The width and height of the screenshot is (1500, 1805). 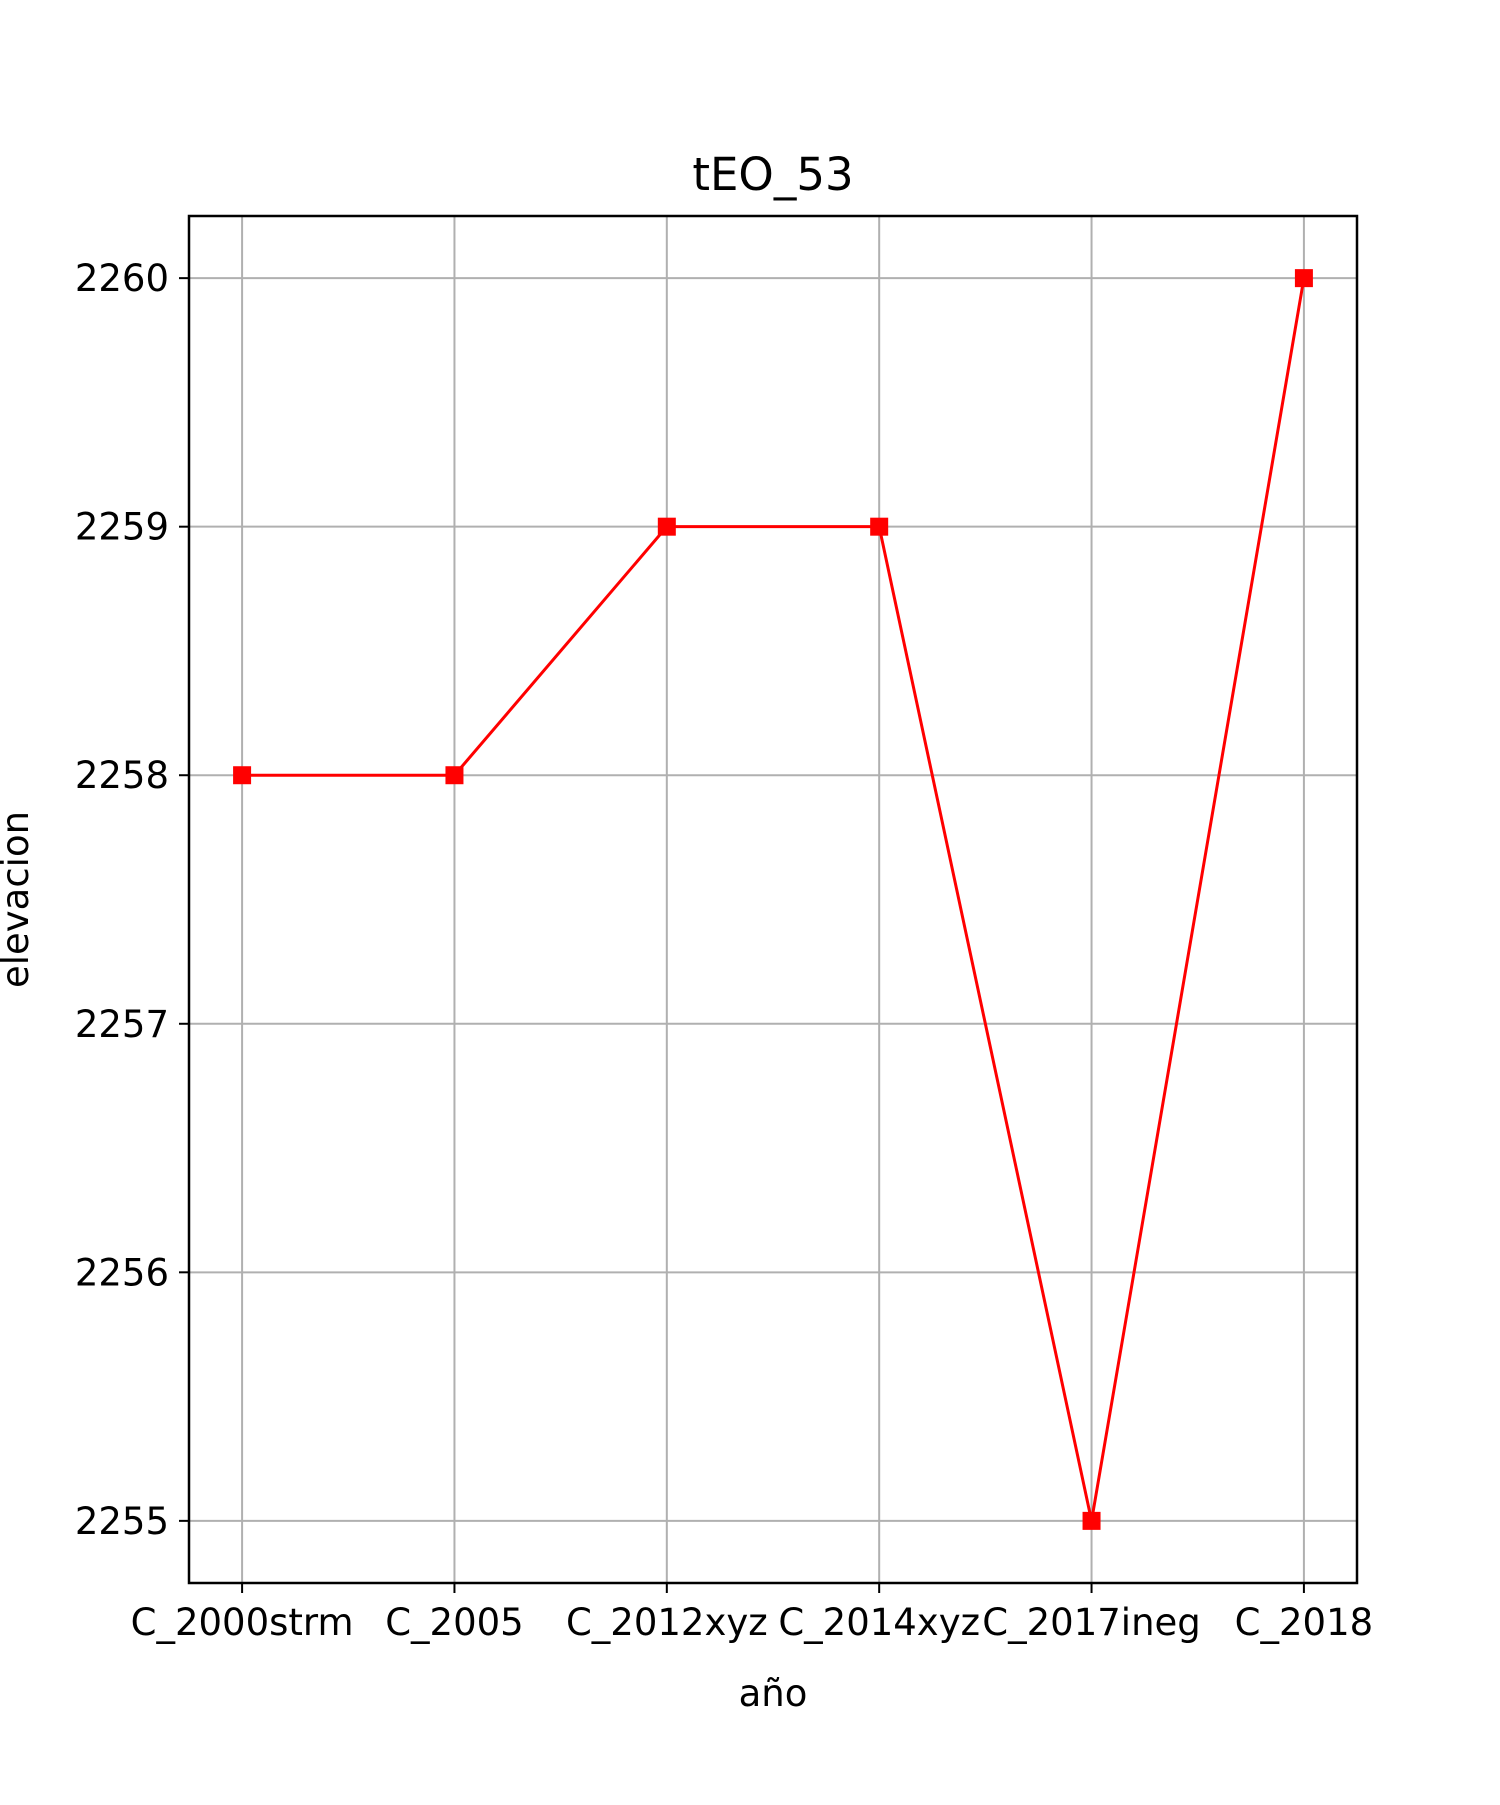 What do you see at coordinates (879, 1622) in the screenshot?
I see `x-tick-label: C_2014xyz` at bounding box center [879, 1622].